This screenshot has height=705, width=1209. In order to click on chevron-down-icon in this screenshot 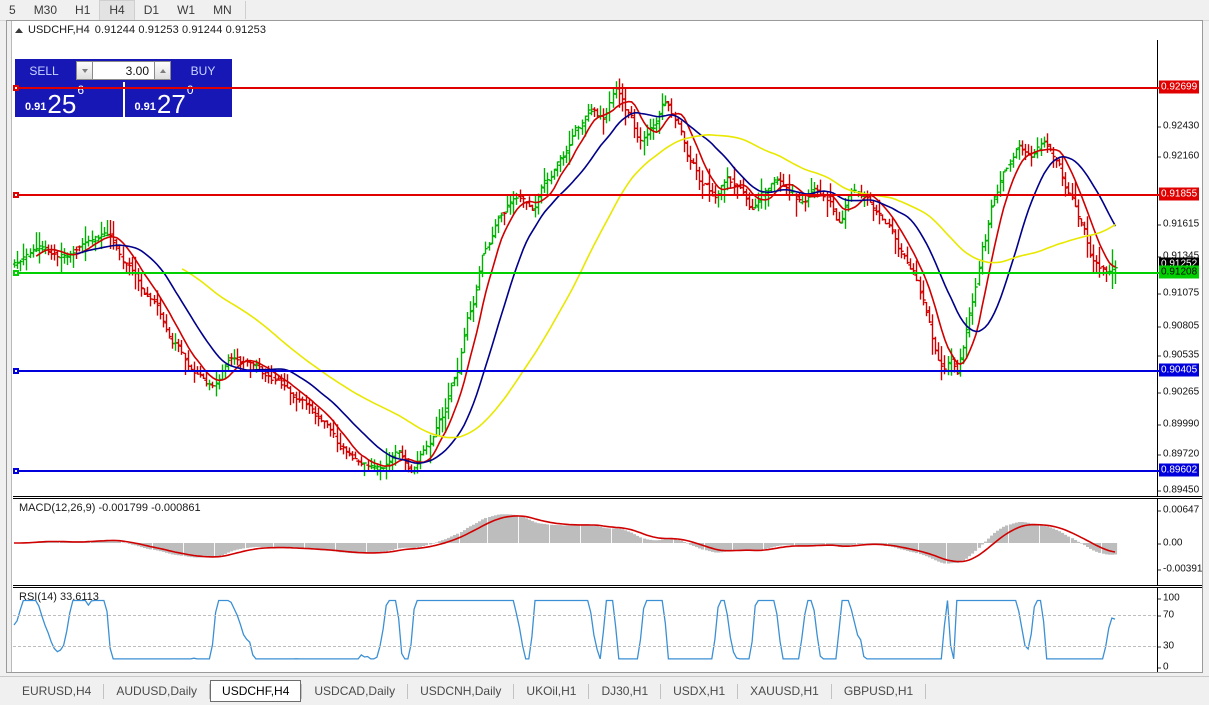, I will do `click(84, 70)`.